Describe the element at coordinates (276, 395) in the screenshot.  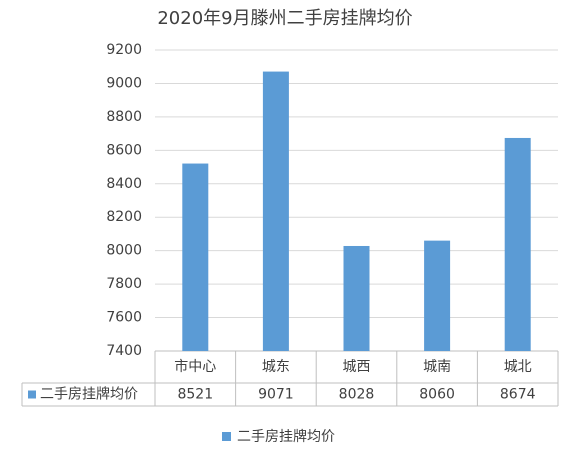
I see `table-value: 9071` at that location.